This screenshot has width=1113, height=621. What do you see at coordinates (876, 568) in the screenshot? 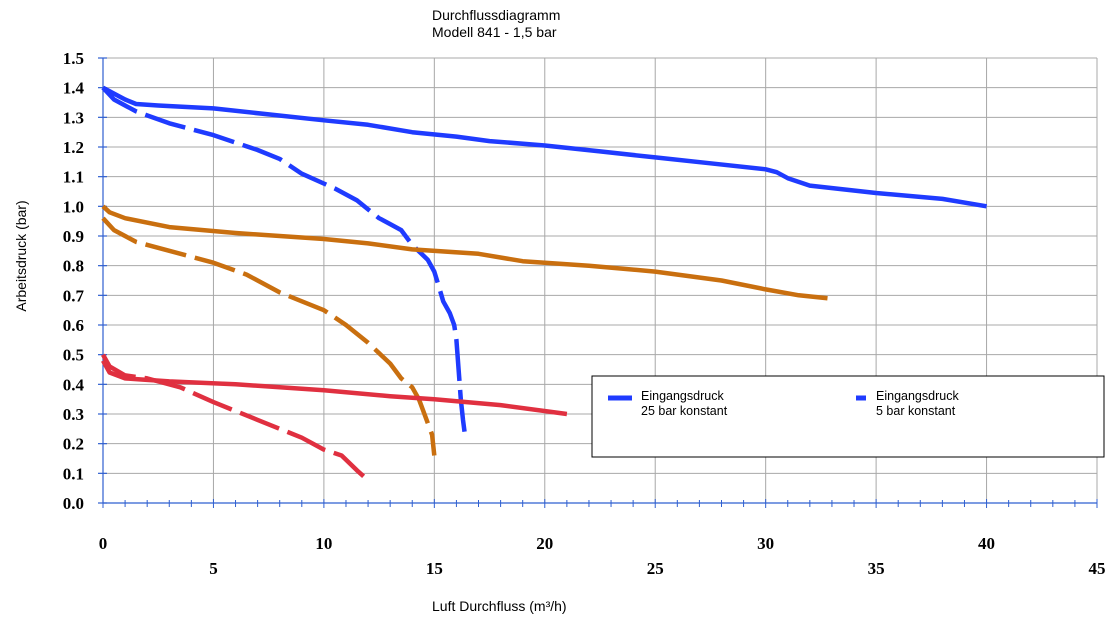
I see `x-tick-label: 35` at bounding box center [876, 568].